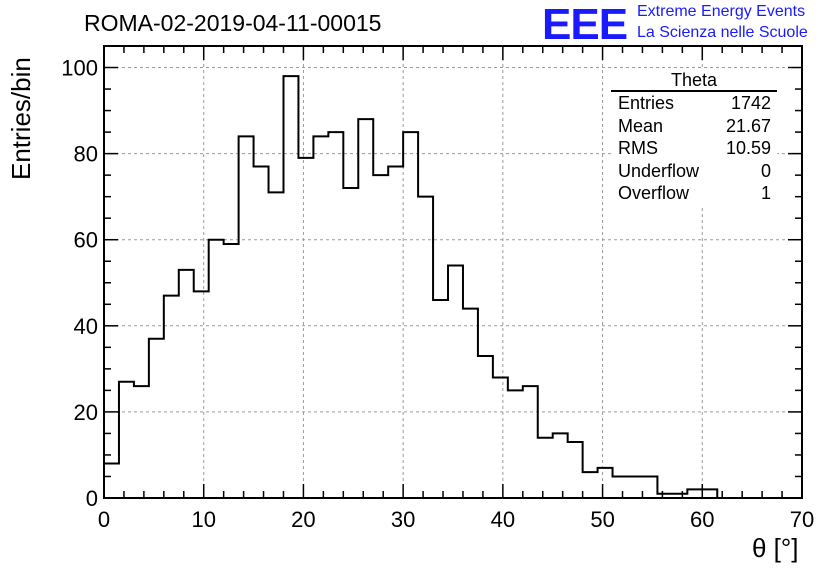 This screenshot has width=836, height=572. Describe the element at coordinates (585, 24) in the screenshot. I see `eee-logo: EEE` at that location.